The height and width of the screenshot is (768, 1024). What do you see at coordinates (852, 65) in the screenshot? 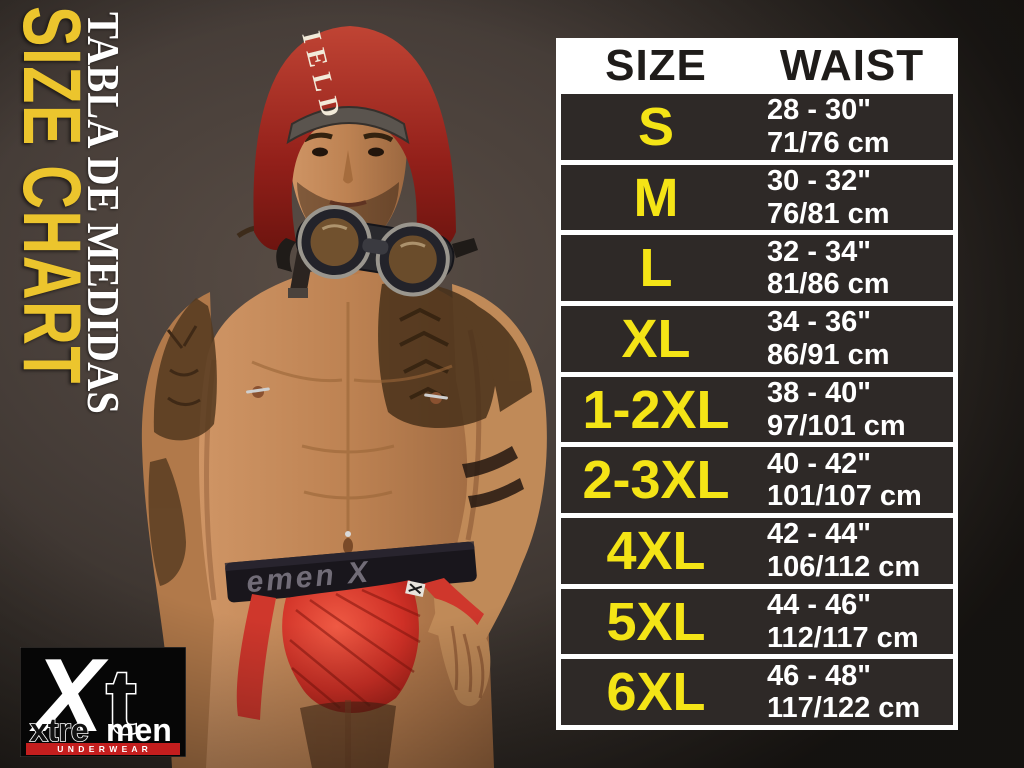
I see `header-waist-label: WAIST` at bounding box center [852, 65].